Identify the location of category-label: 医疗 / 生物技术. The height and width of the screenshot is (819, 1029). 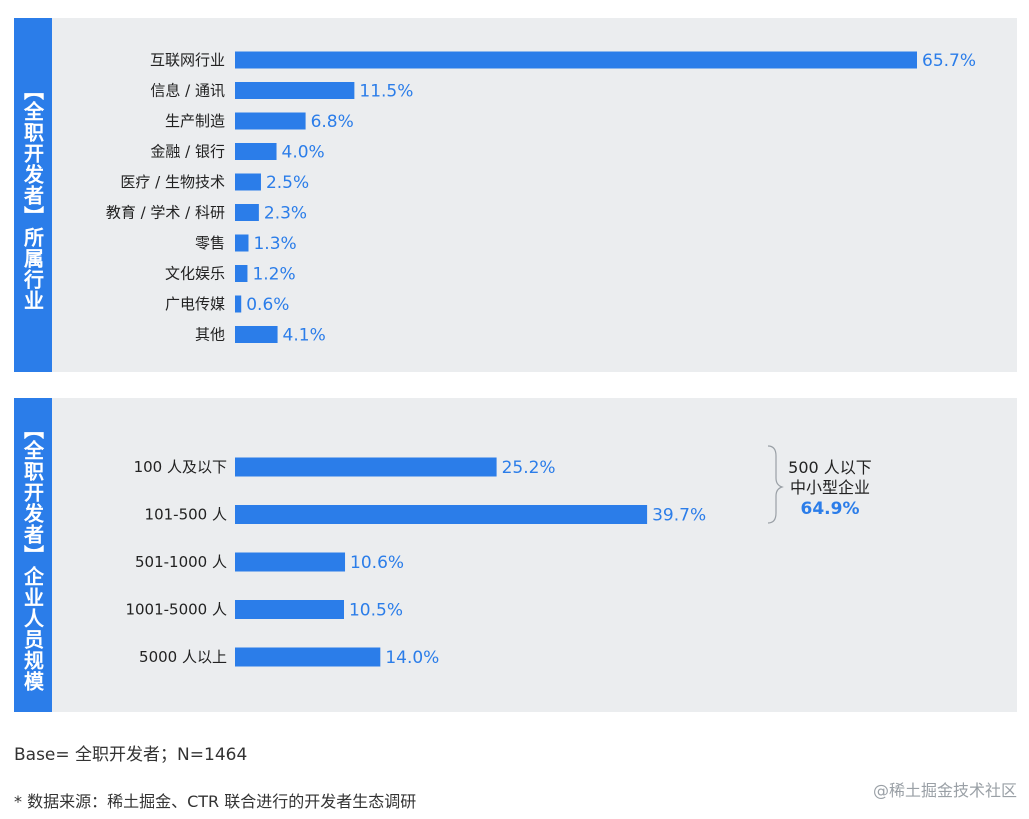
(172, 182).